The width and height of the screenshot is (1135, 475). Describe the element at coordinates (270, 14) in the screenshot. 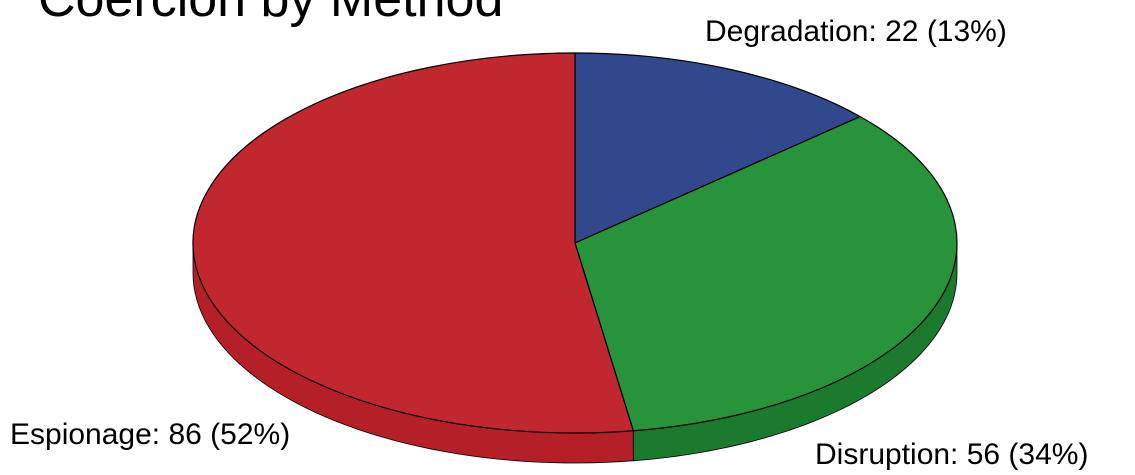

I see `chart-title: Coercion by Method` at that location.